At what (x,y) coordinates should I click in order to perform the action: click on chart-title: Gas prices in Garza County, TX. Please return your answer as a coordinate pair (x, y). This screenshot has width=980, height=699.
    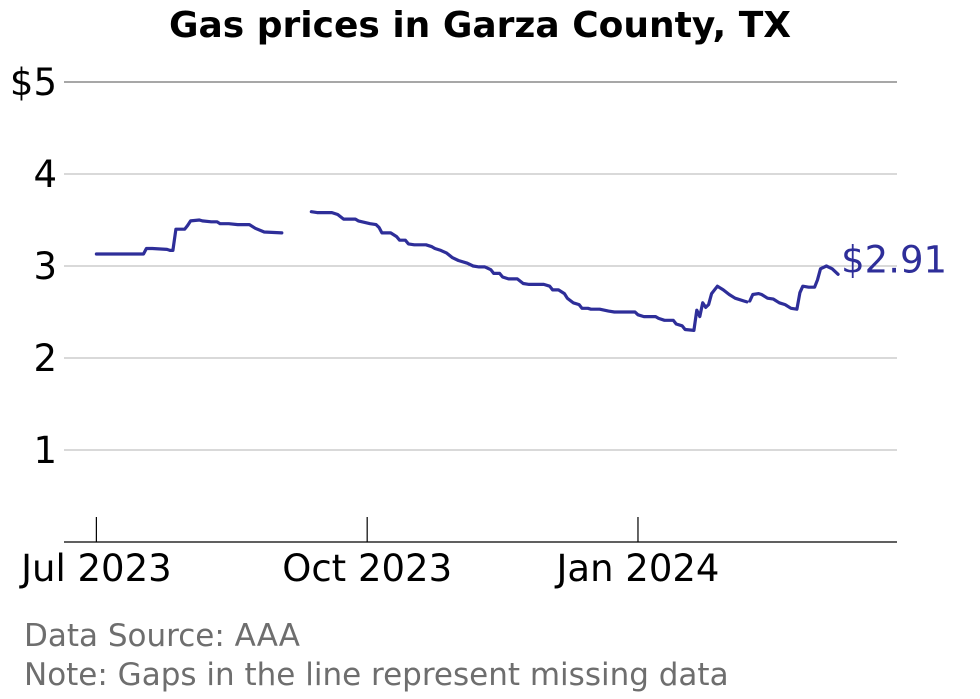
    Looking at the image, I should click on (480, 25).